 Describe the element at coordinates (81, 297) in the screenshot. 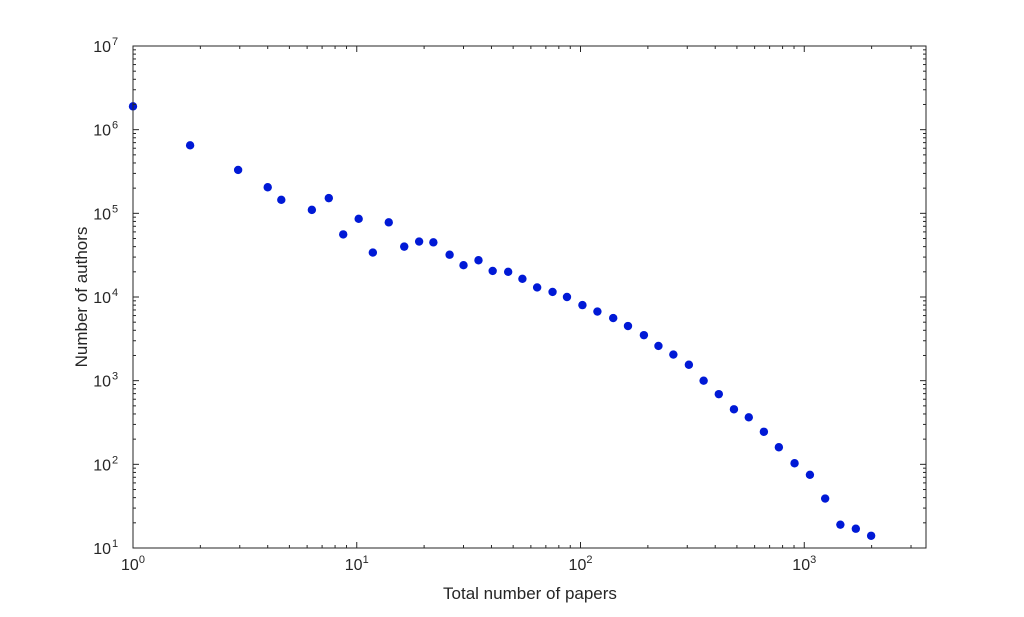

I see `y-axis-label: Number of authors` at that location.